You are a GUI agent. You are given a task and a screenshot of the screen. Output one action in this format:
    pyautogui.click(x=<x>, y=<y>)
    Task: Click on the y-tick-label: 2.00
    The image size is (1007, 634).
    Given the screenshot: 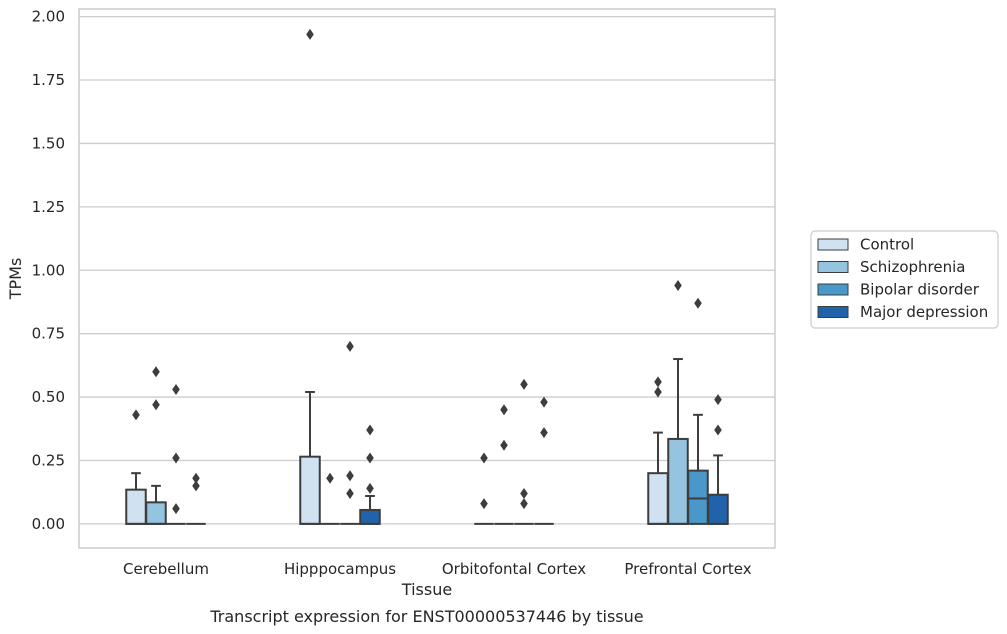 What is the action you would take?
    pyautogui.click(x=48, y=17)
    